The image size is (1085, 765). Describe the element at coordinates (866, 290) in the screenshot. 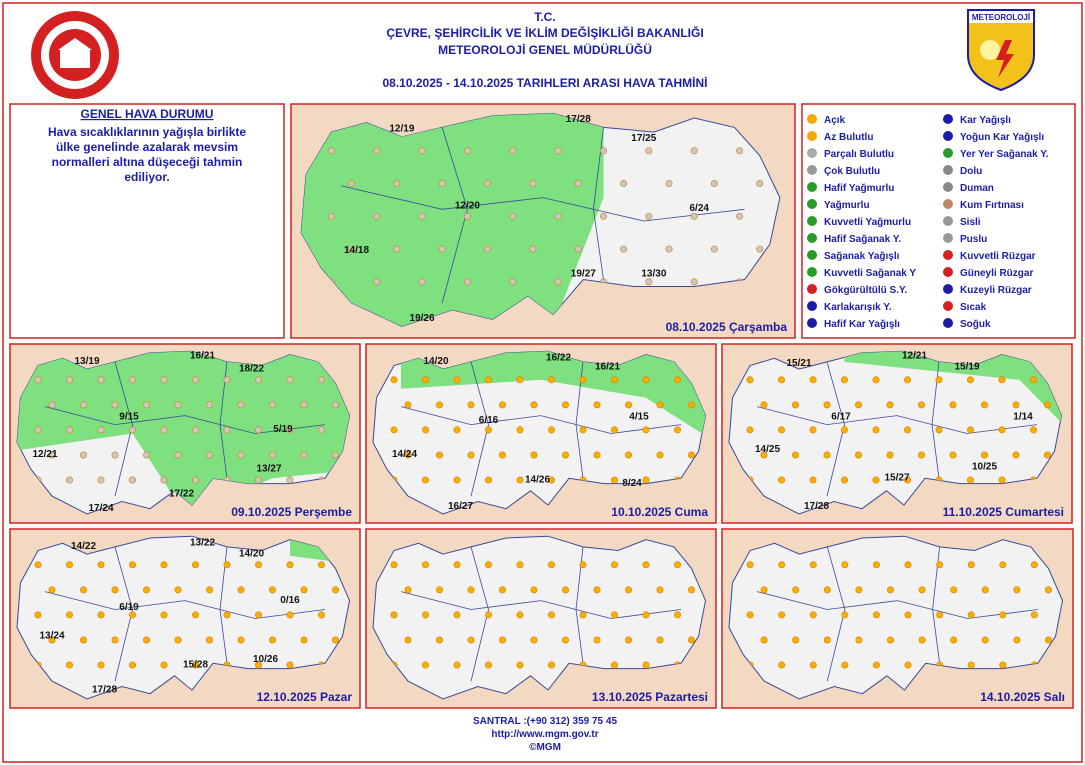

I see `legend-label: Gökgürültülü S.Y.` at that location.